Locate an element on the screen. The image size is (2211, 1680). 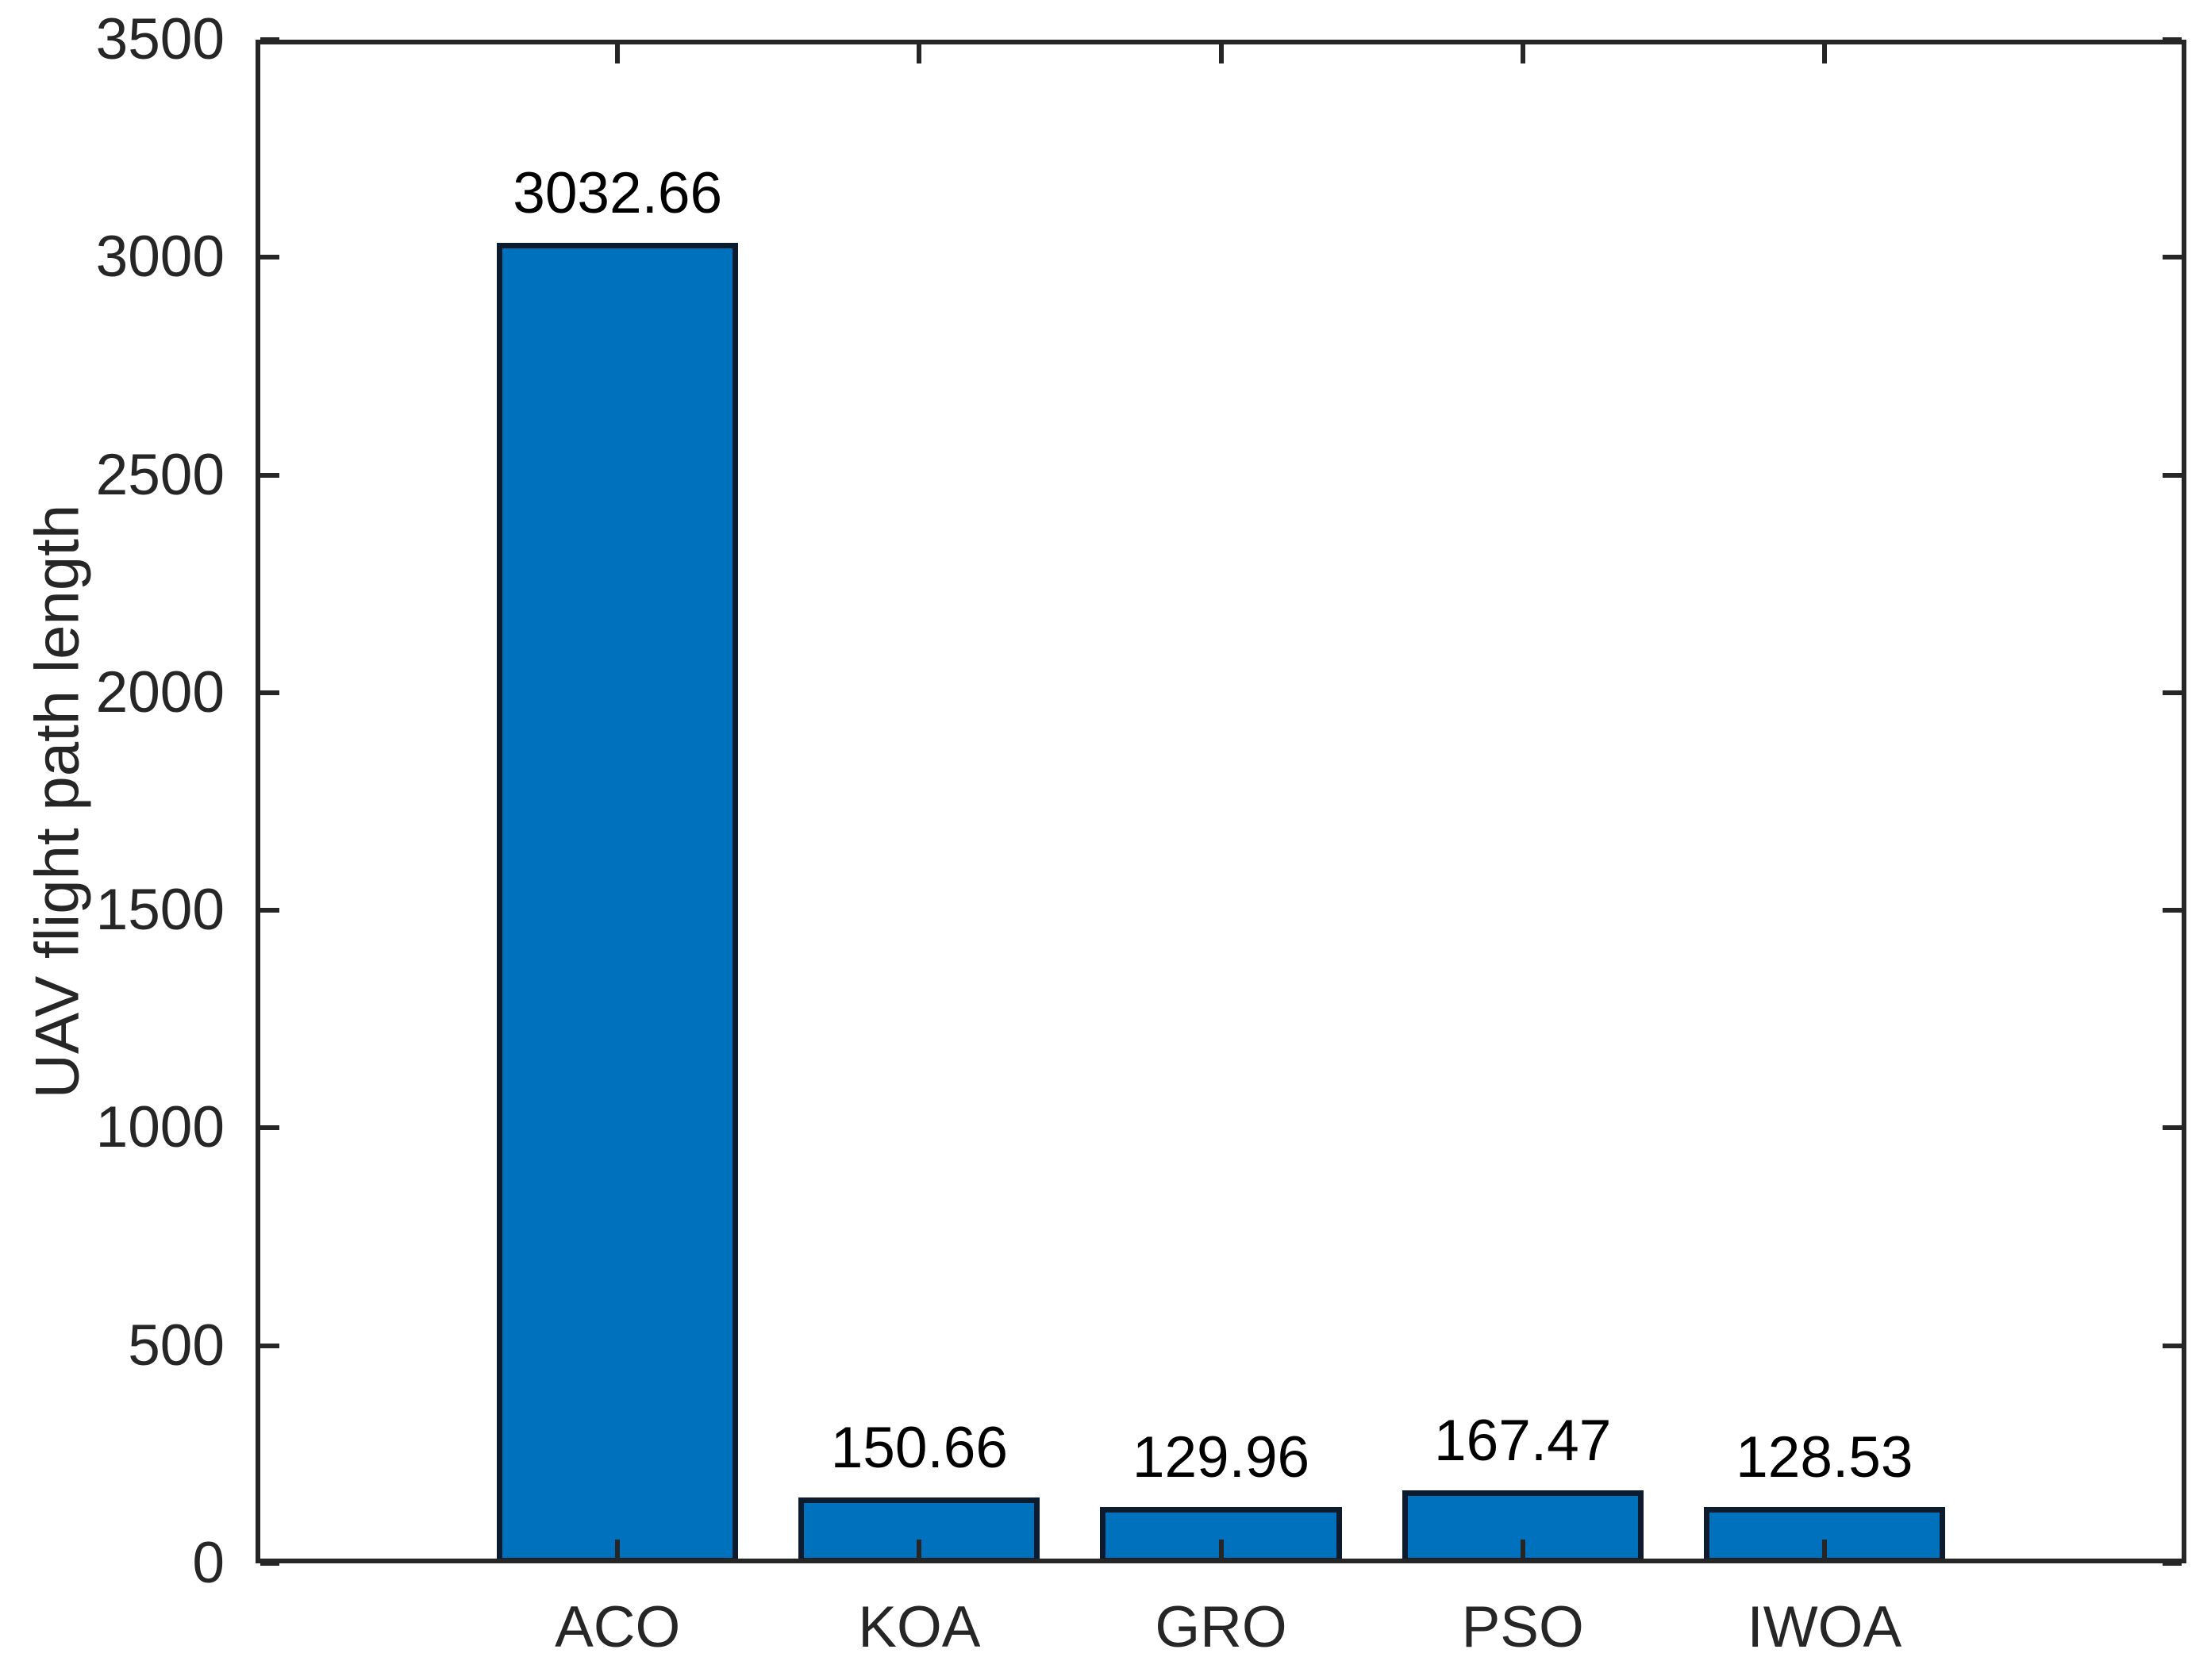
bar-value-label: 3032.66 is located at coordinates (618, 193).